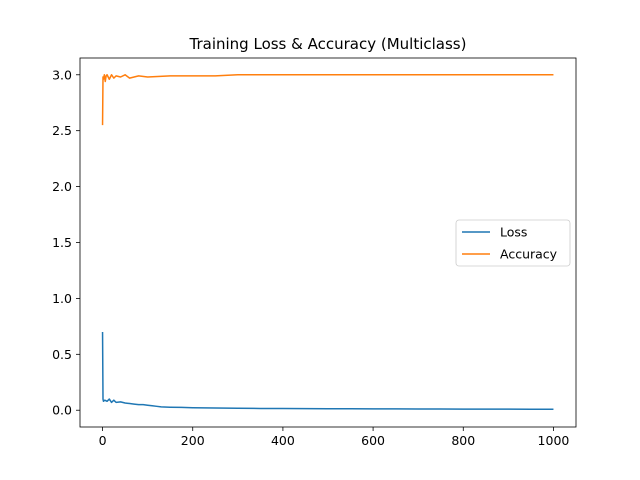 This screenshot has height=480, width=640. What do you see at coordinates (193, 440) in the screenshot?
I see `x-tick-label: 200` at bounding box center [193, 440].